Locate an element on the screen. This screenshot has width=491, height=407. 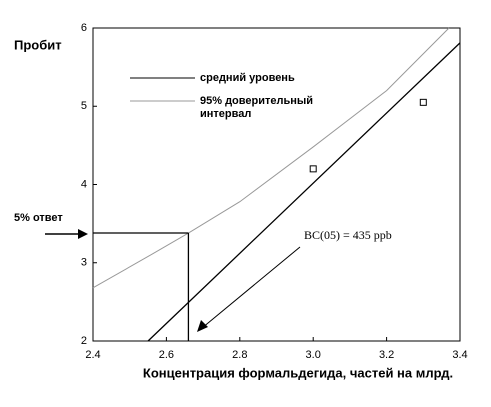
y-tick-label: 5 is located at coordinates (84, 106).